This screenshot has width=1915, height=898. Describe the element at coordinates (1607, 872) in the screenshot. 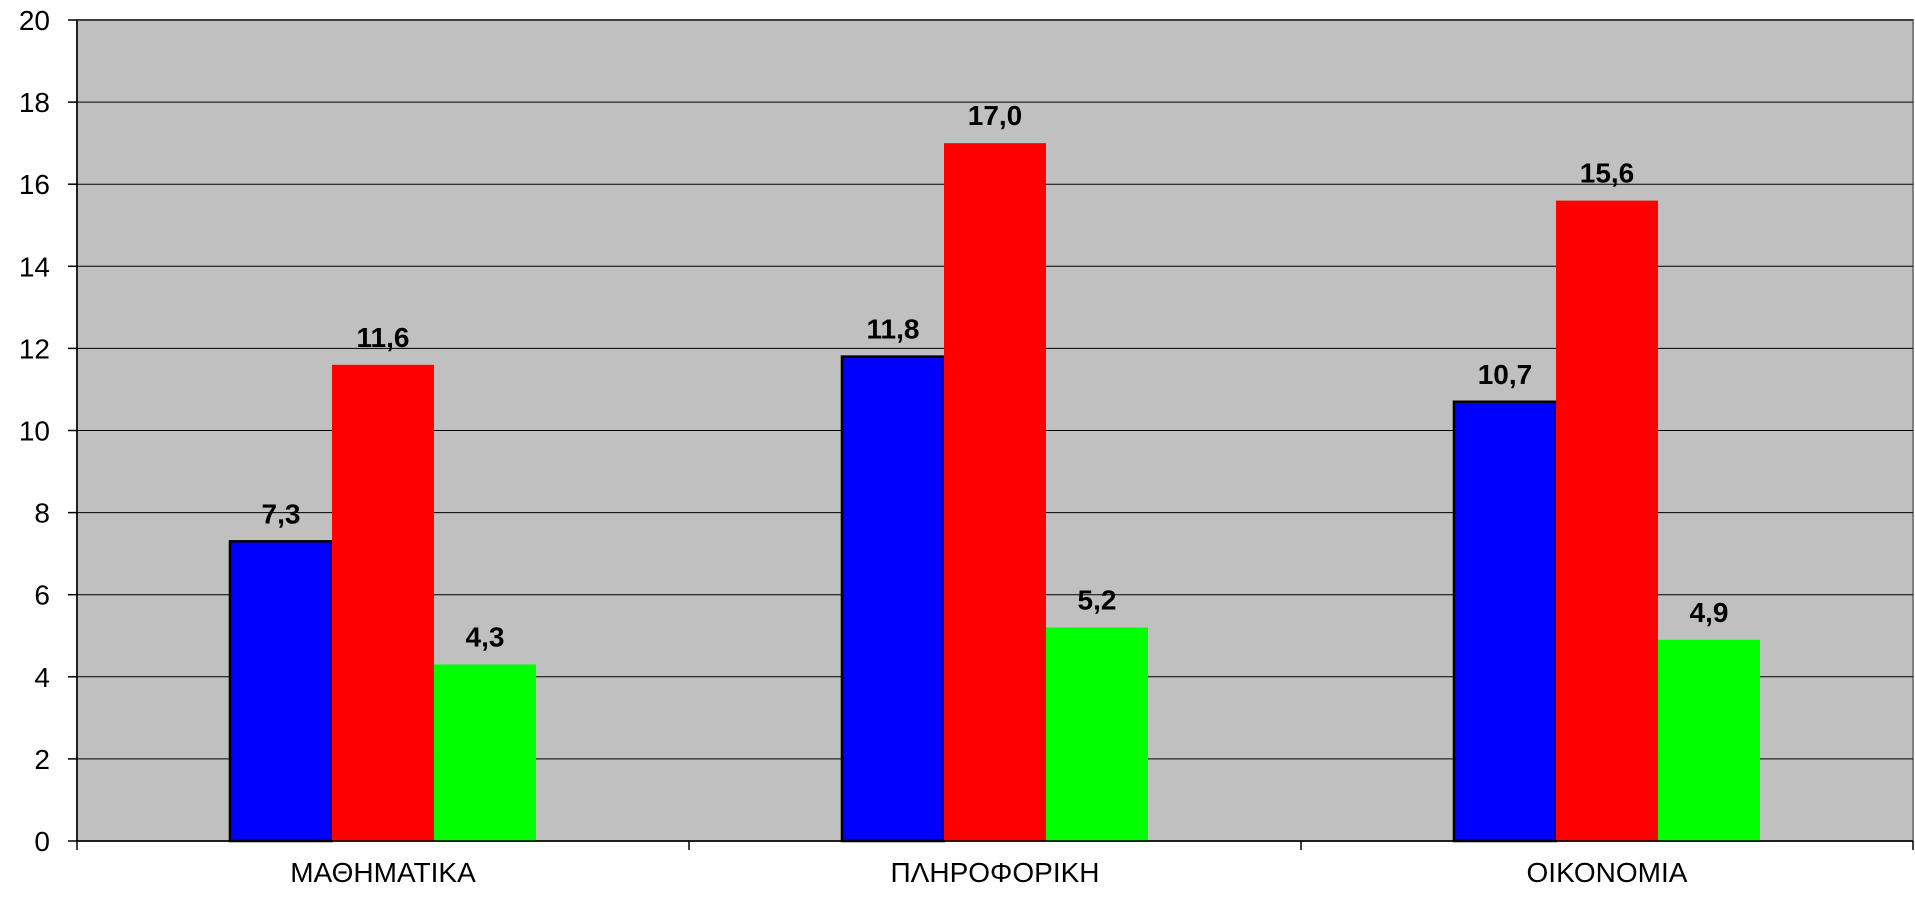

I see `x-category-label: ΟΙΚΟΝΟΜΙΑ` at that location.